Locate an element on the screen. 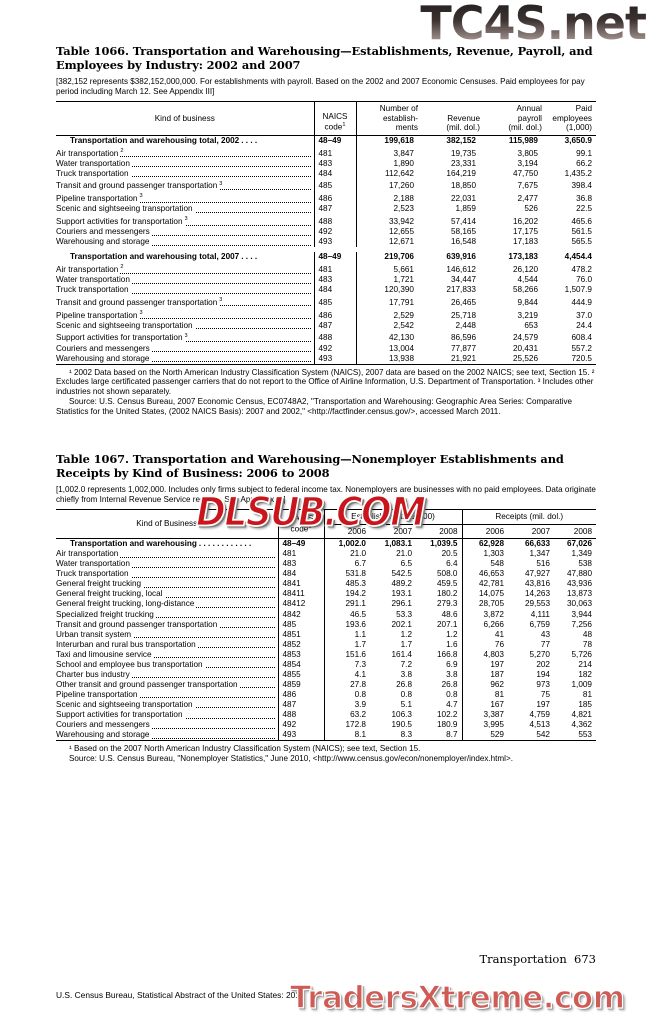  cell-receipts-2007: 197 is located at coordinates (543, 704).